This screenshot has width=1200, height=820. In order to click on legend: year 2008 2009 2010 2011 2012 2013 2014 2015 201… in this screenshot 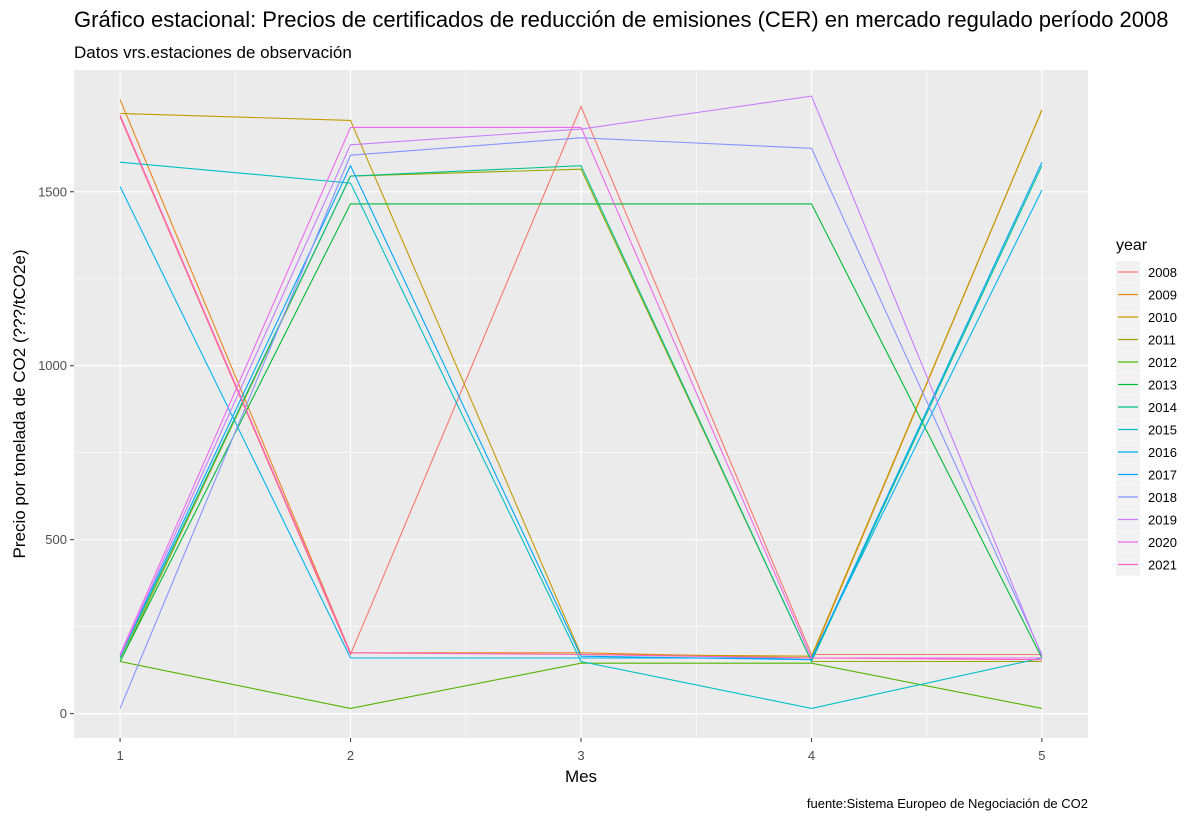, I will do `click(1146, 406)`.